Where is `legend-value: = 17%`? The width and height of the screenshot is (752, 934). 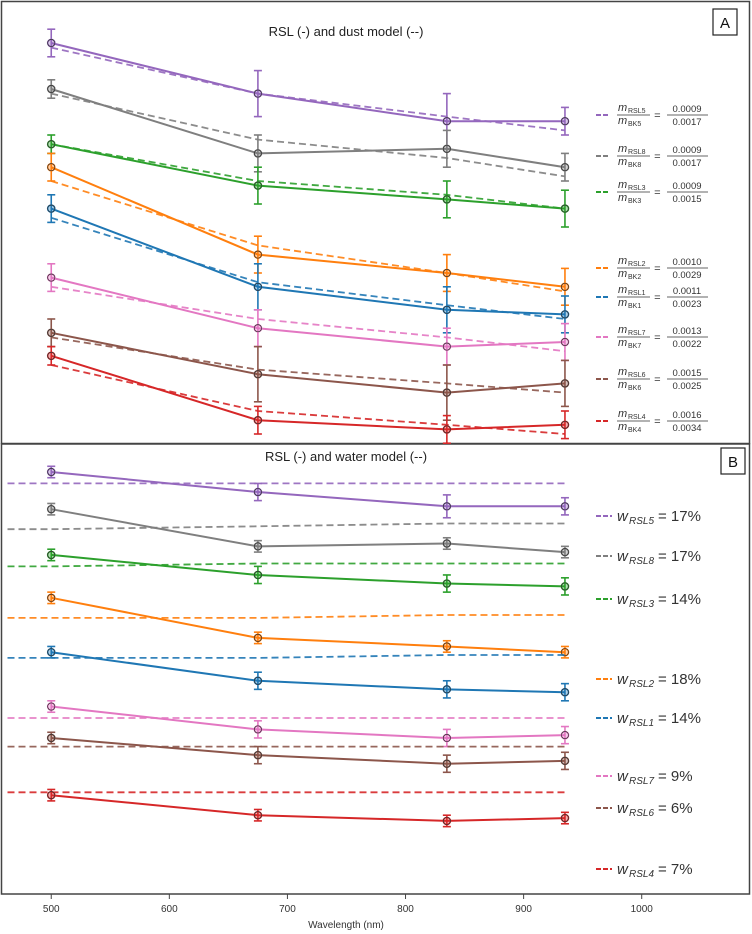 legend-value: = 17% is located at coordinates (679, 516).